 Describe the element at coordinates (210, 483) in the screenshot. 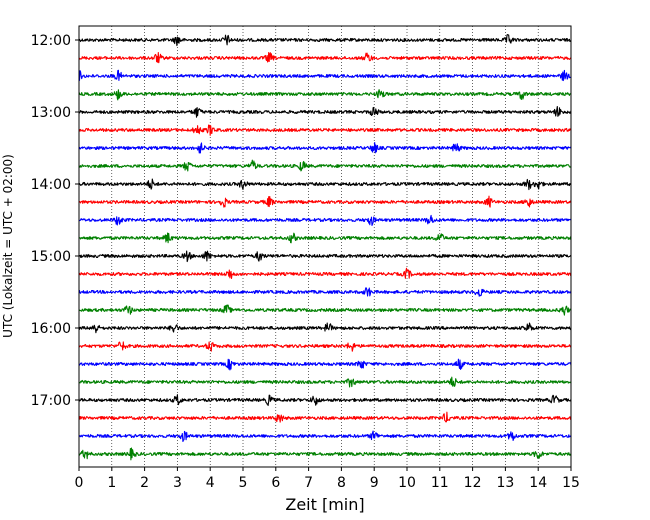

I see `x-tick-label: 4` at that location.